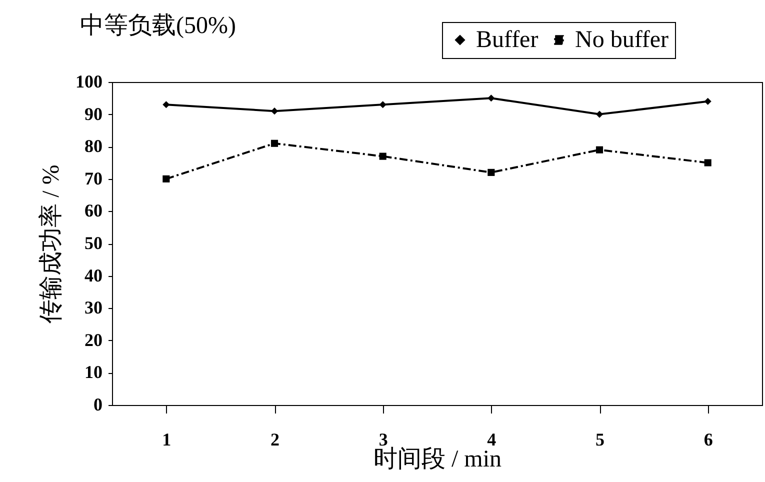 This screenshot has height=482, width=765. I want to click on y-tick-label: 60, so click(93, 210).